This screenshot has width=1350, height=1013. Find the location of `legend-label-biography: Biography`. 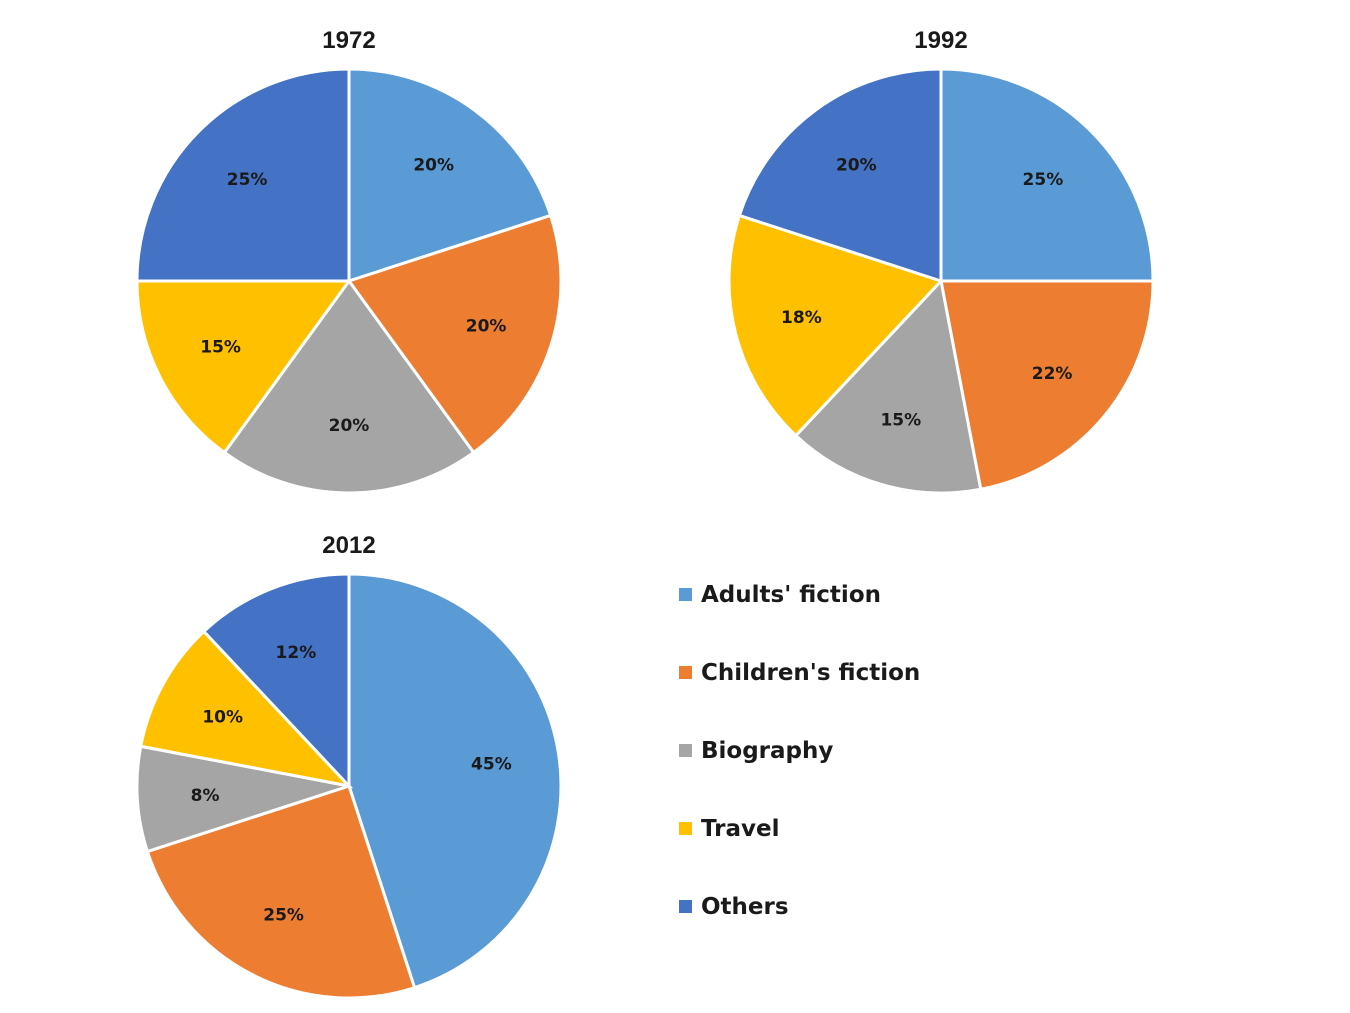

legend-label-biography: Biography is located at coordinates (767, 751).